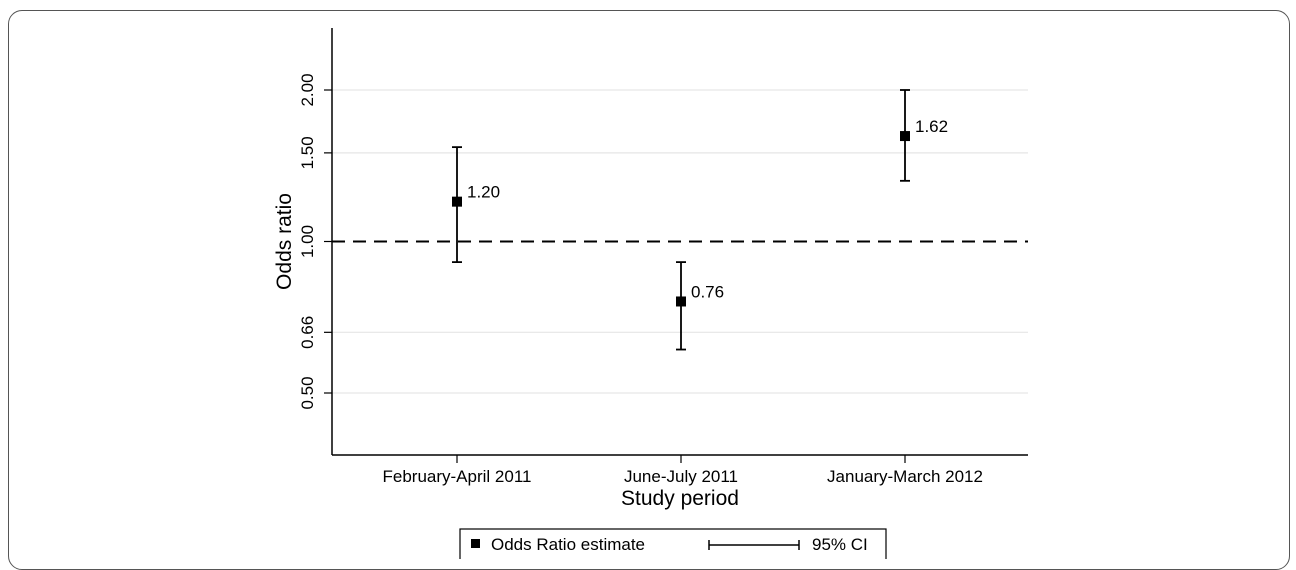  I want to click on legend-box, so click(673, 543).